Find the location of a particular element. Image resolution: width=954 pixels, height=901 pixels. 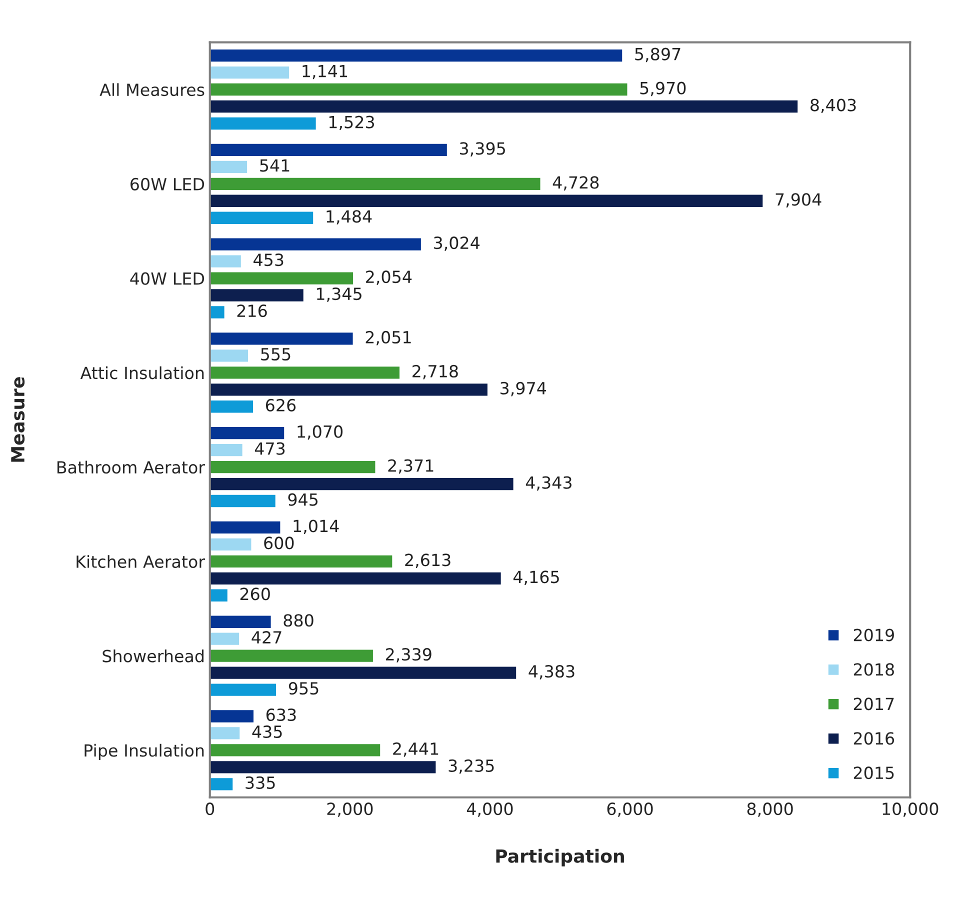

data-label: 945 is located at coordinates (303, 499).